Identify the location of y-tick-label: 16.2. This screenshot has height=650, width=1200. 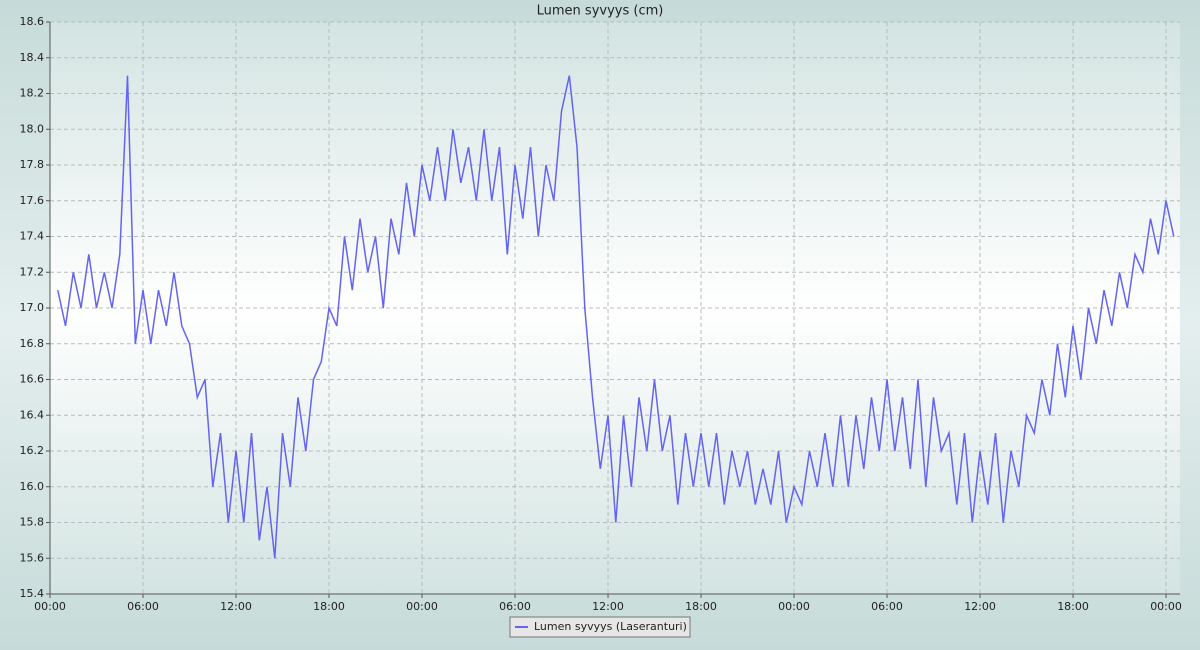
(32, 450).